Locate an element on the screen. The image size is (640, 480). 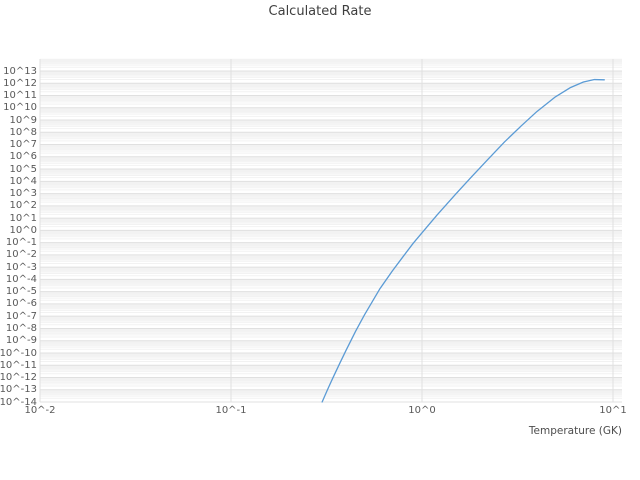
y-tick-label: 10^6 is located at coordinates (23, 157).